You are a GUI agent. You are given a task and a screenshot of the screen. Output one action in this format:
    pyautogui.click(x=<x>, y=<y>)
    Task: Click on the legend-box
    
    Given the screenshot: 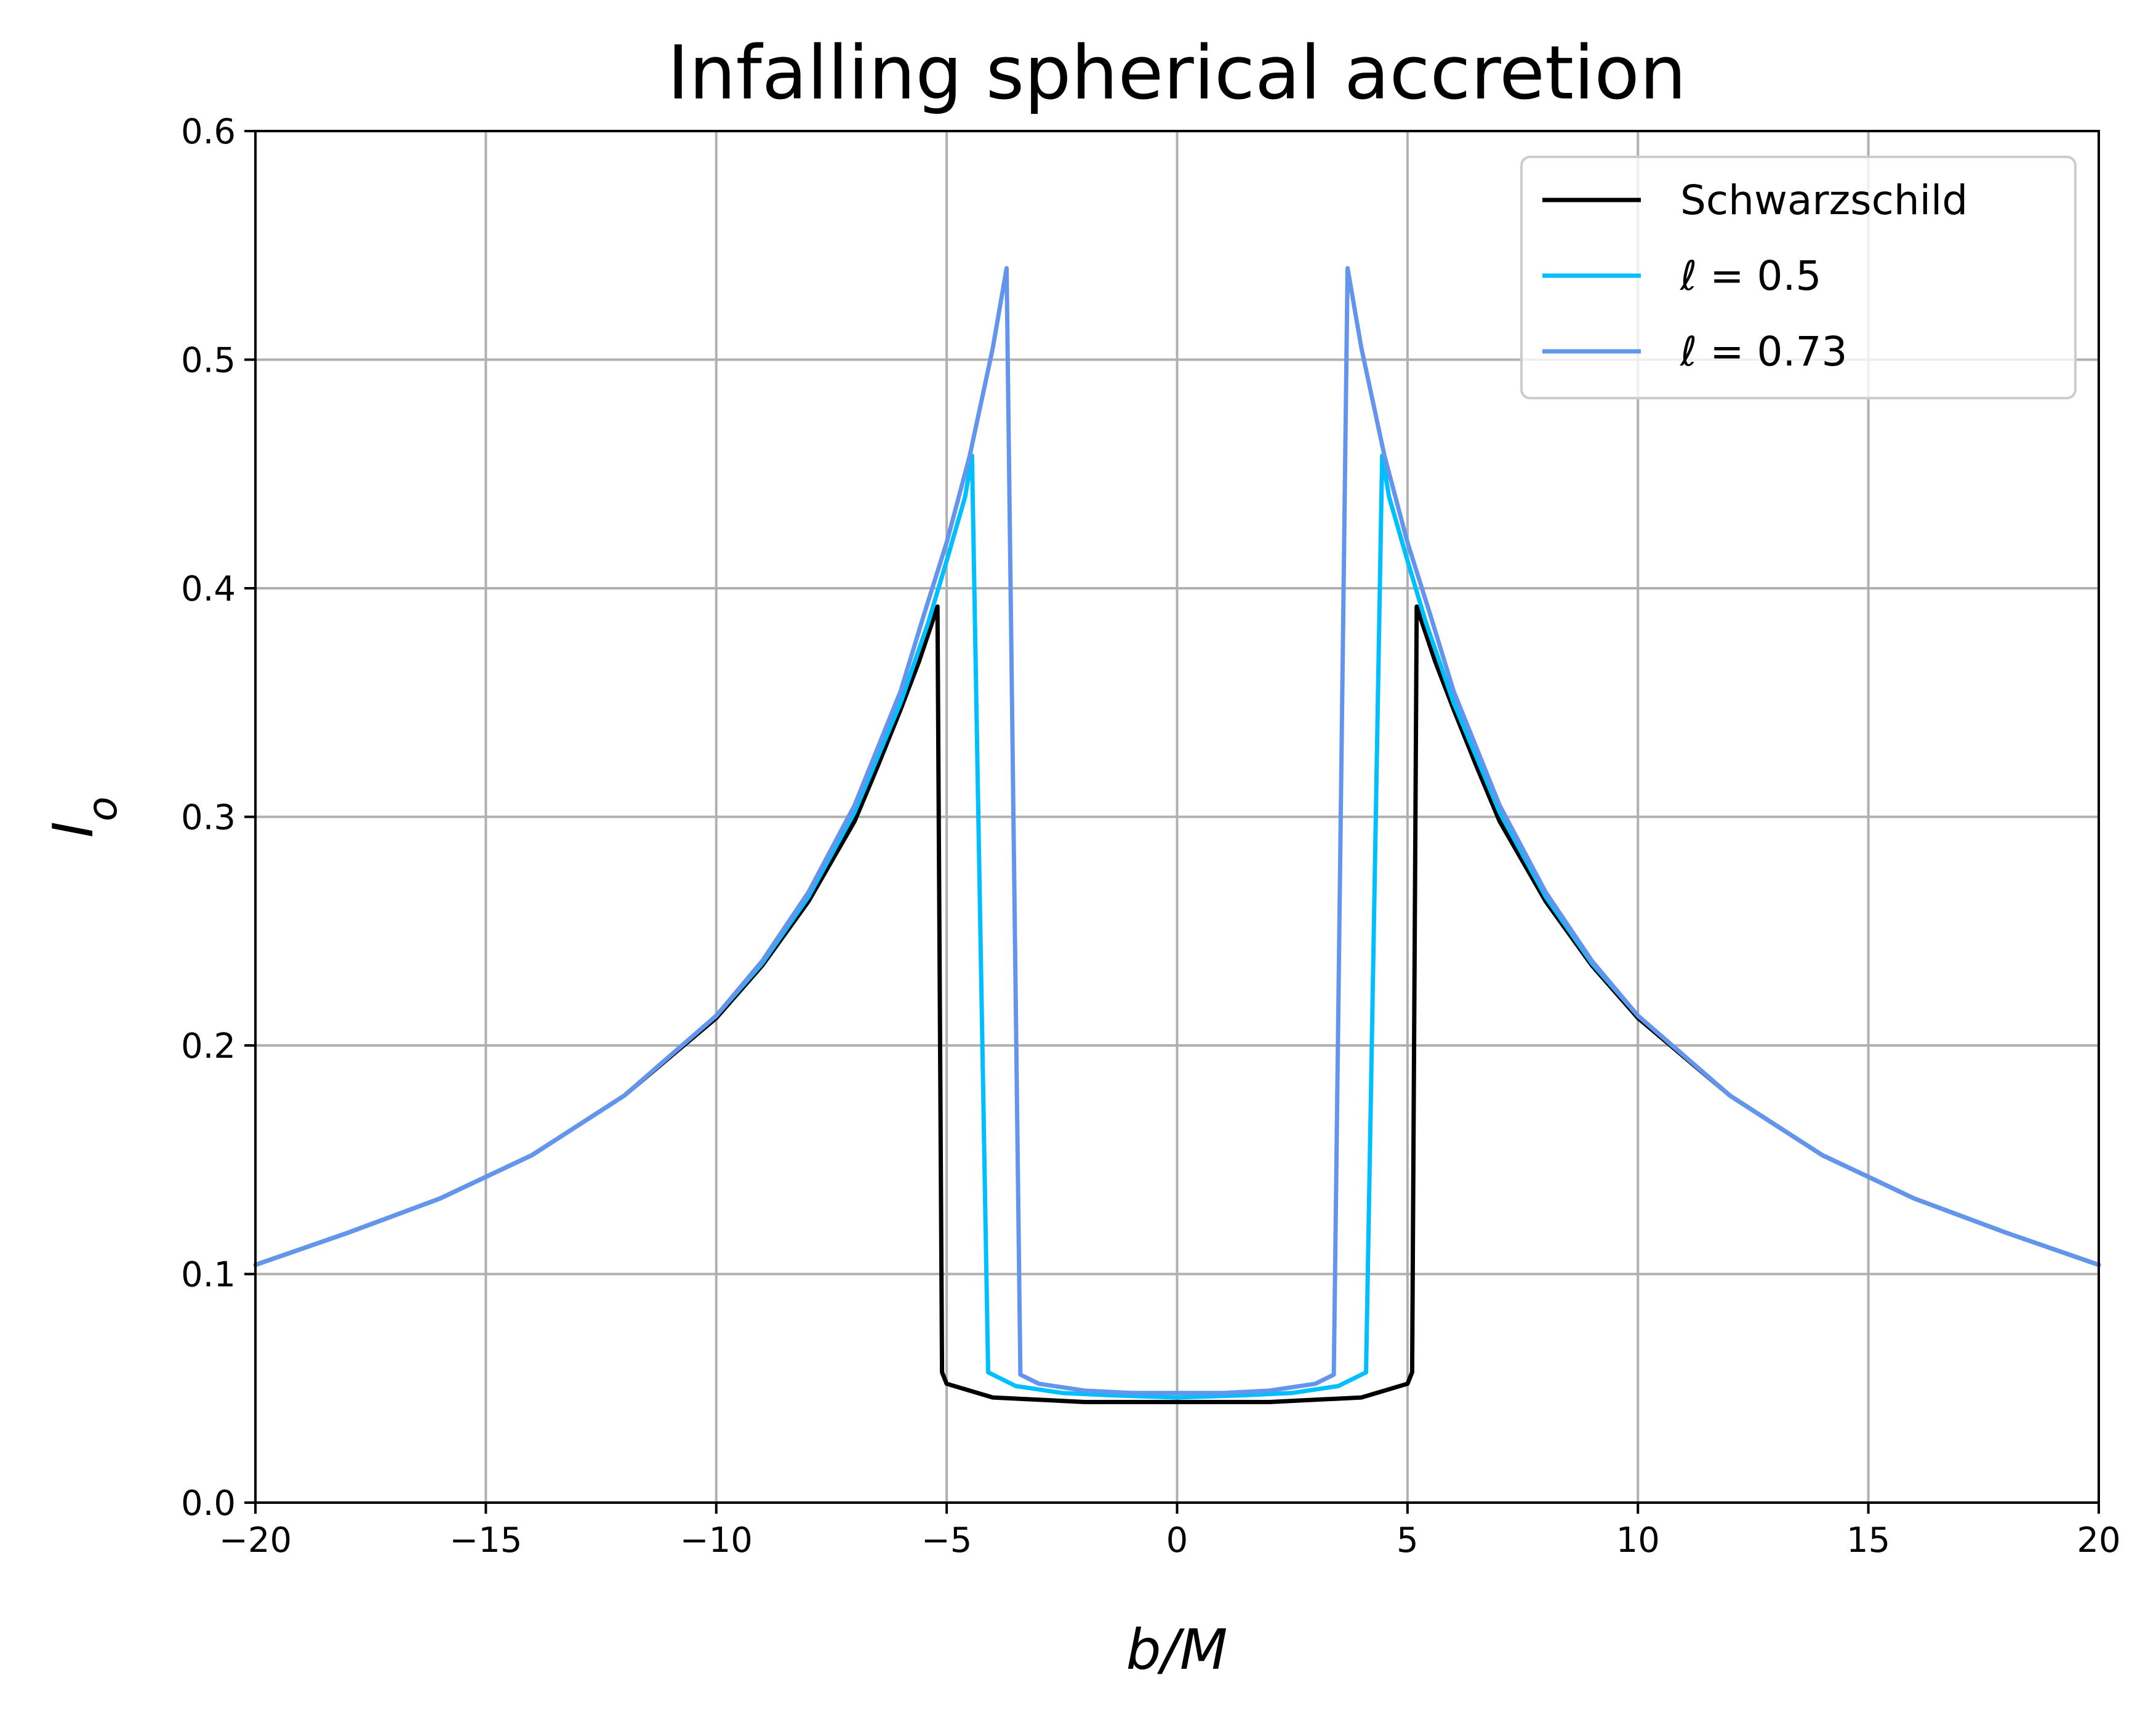 What is the action you would take?
    pyautogui.click(x=1798, y=278)
    